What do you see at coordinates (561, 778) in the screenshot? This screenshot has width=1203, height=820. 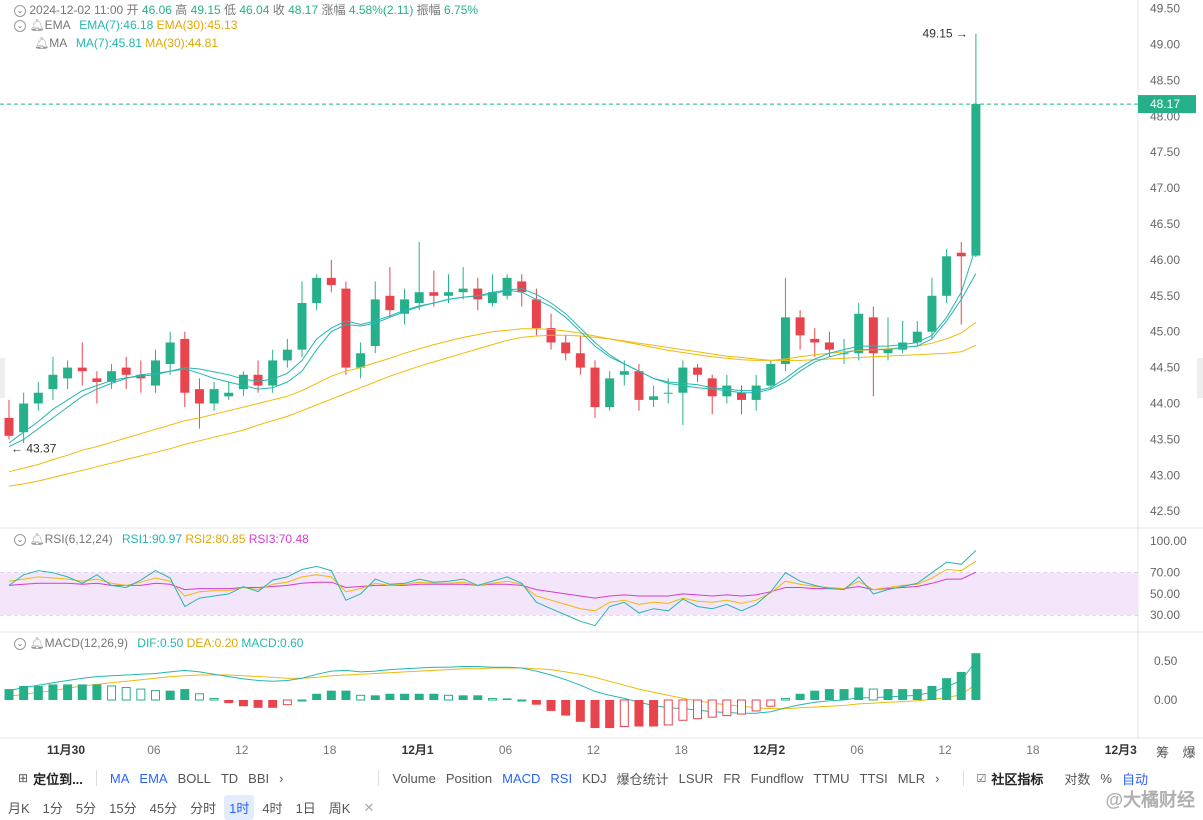 I see `sub-indicator-rsi: RSI` at bounding box center [561, 778].